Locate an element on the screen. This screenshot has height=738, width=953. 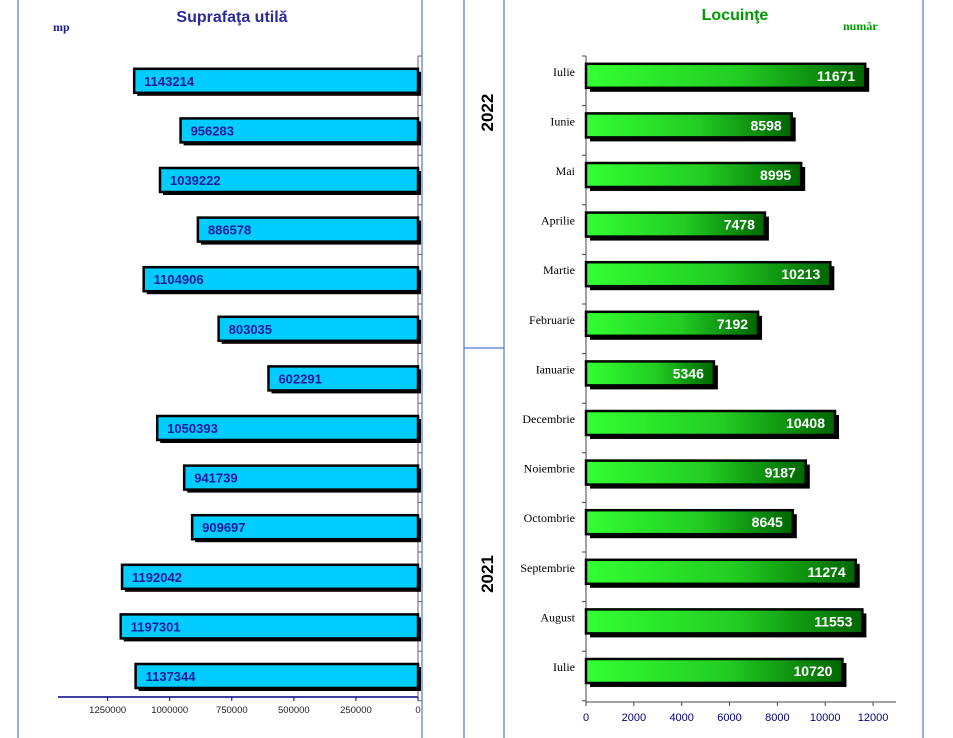
left-bar-value-label: 1197301 is located at coordinates (156, 626).